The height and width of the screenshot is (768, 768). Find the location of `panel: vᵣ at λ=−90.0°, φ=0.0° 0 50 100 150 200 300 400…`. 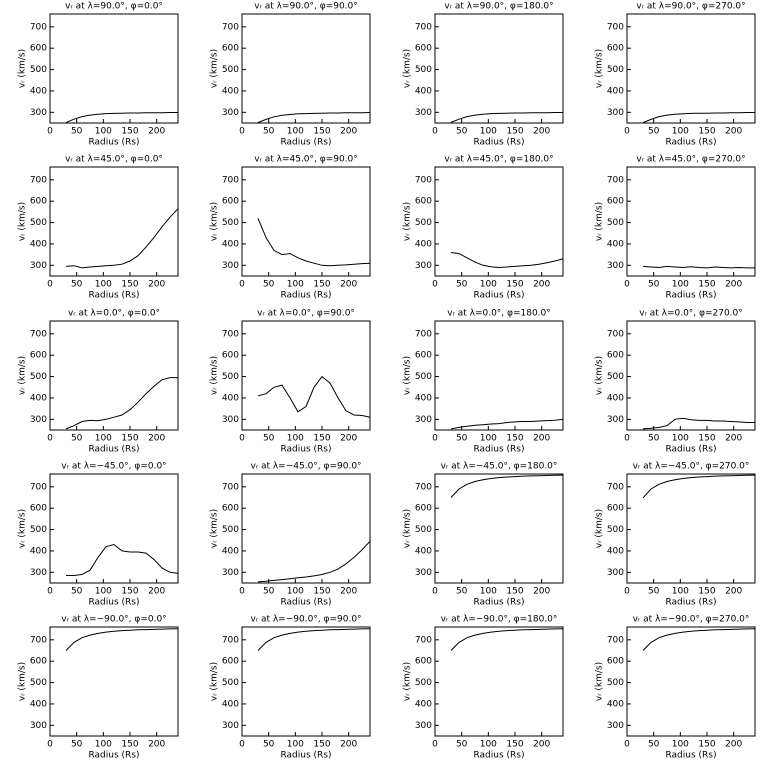

panel: vᵣ at λ=−90.0°, φ=0.0° 0 50 100 150 200 300 400… is located at coordinates (98, 688).